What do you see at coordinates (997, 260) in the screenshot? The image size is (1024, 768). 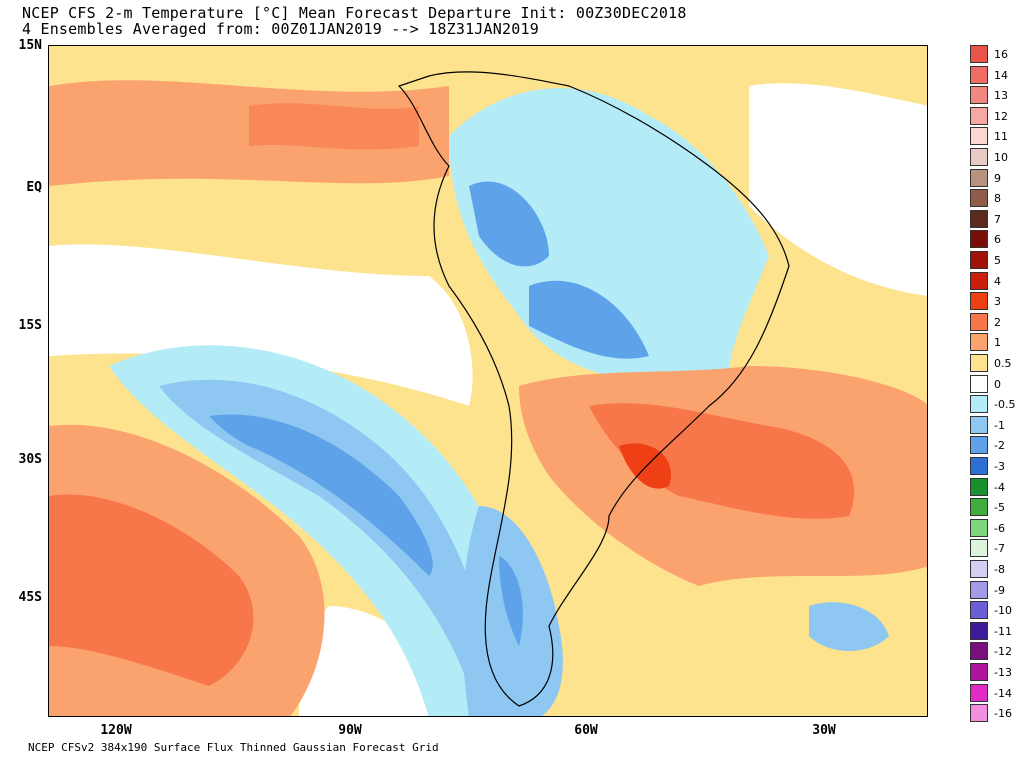 I see `legend-label: 5` at bounding box center [997, 260].